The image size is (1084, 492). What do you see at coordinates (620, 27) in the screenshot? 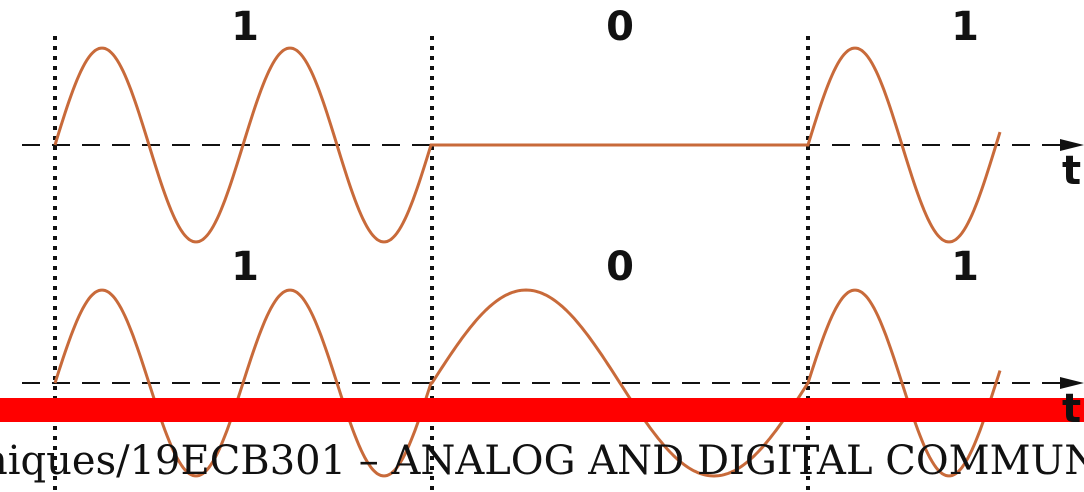
I see `bit-label-top-2: 0` at bounding box center [620, 27].